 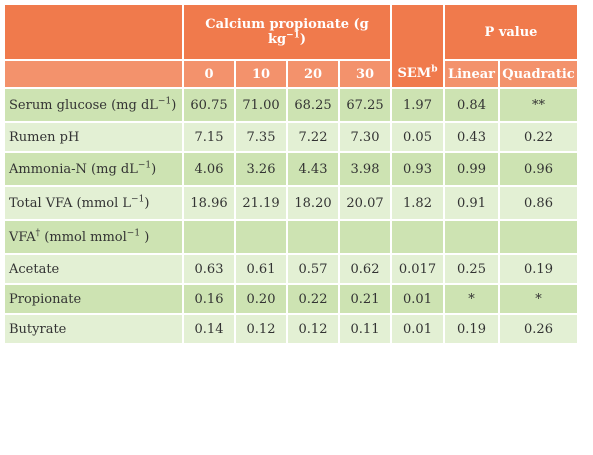 What do you see at coordinates (261, 137) in the screenshot?
I see `value-cell: 7.35` at bounding box center [261, 137].